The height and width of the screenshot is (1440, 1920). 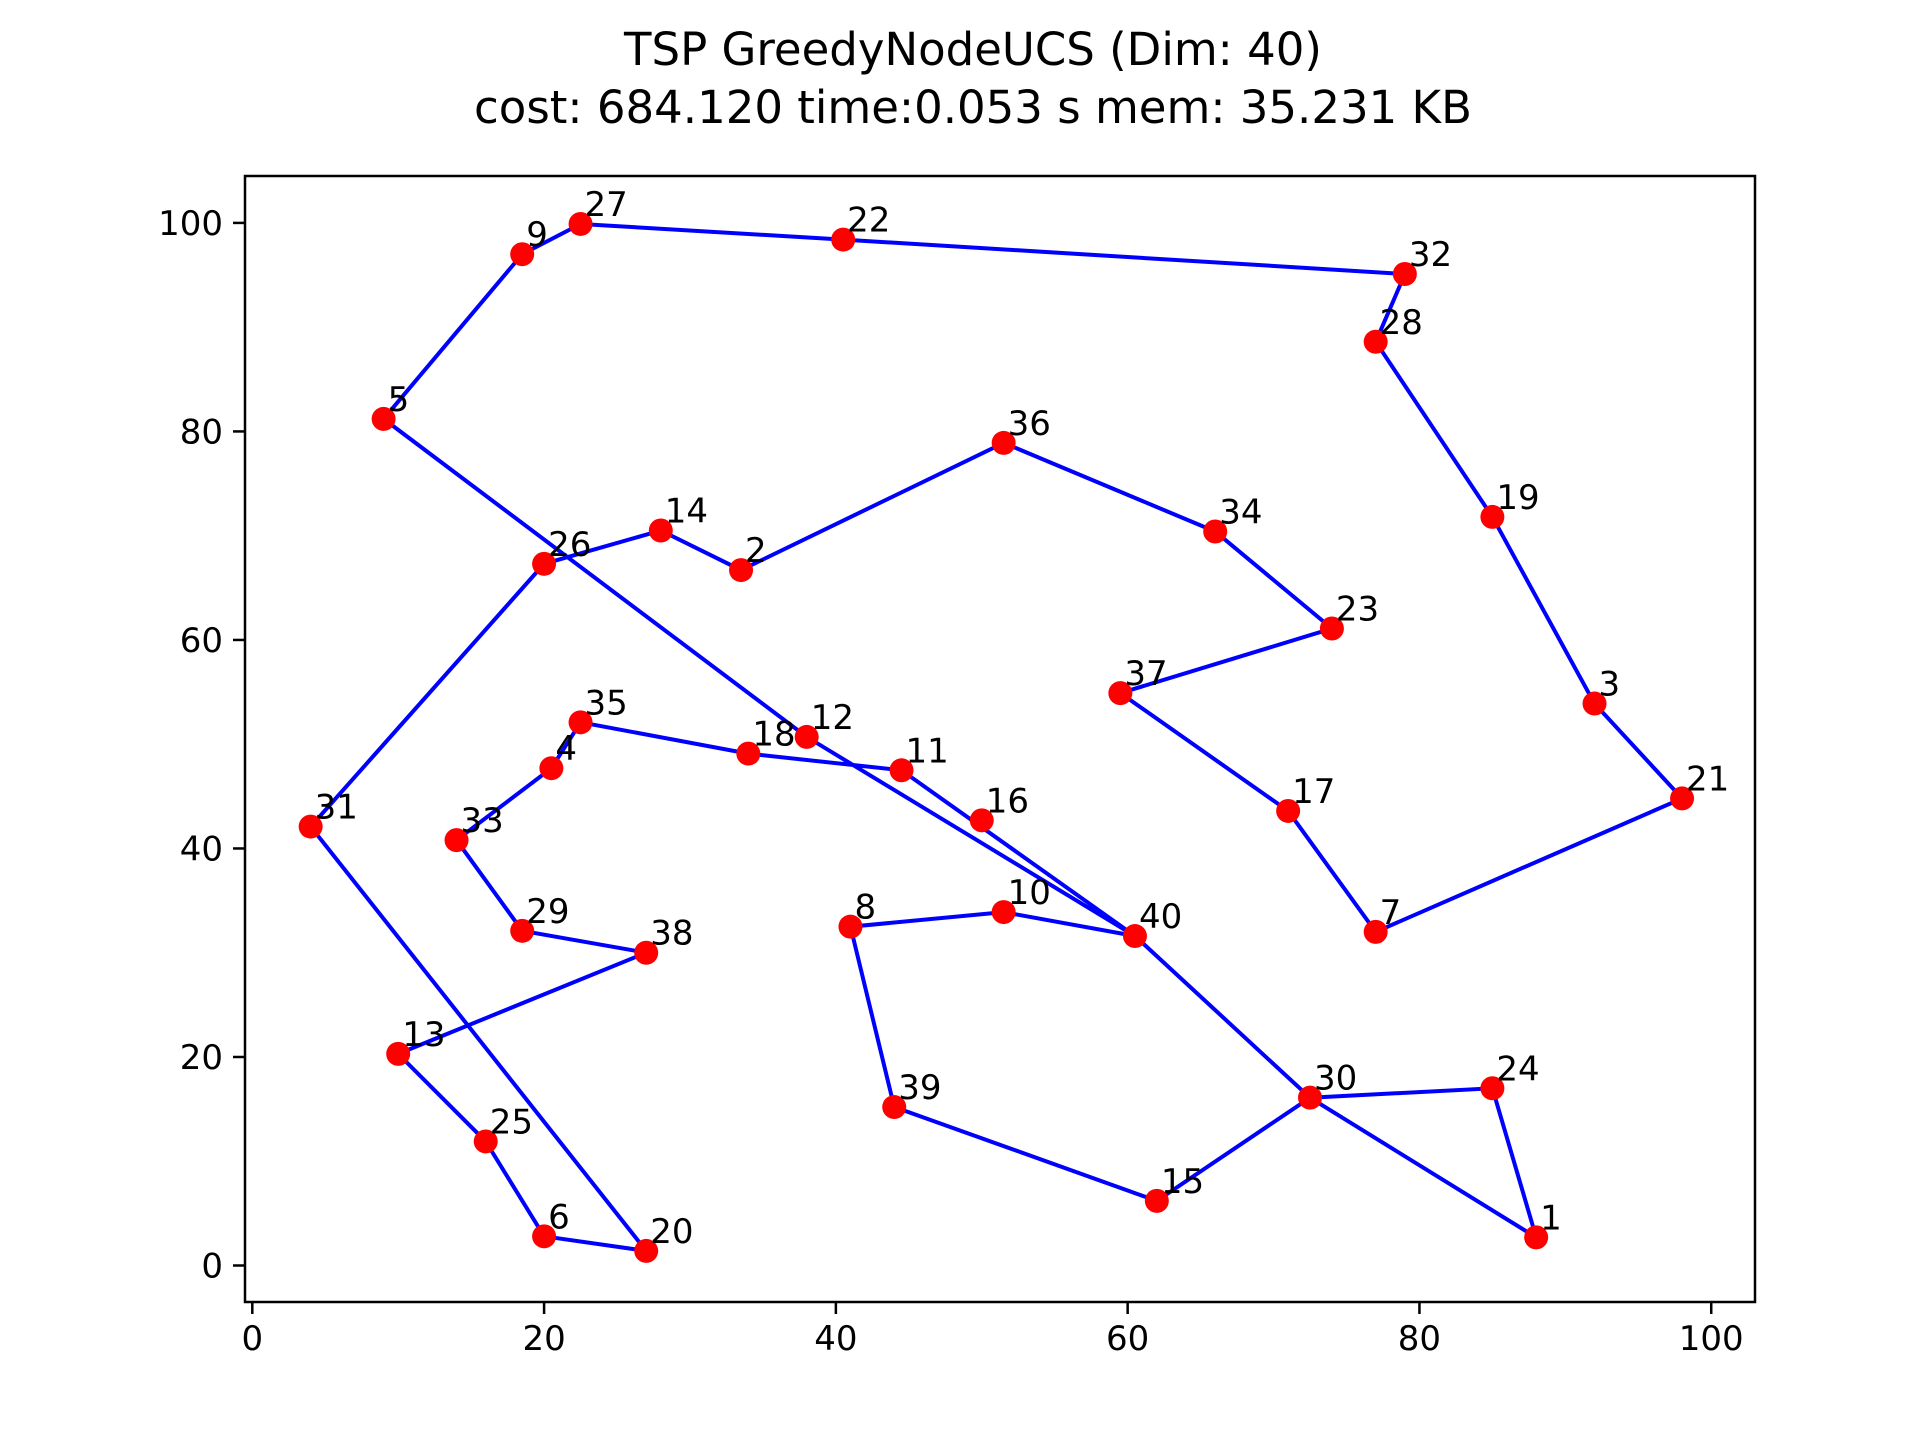 What do you see at coordinates (671, 1232) in the screenshot?
I see `city-label-20: 20` at bounding box center [671, 1232].